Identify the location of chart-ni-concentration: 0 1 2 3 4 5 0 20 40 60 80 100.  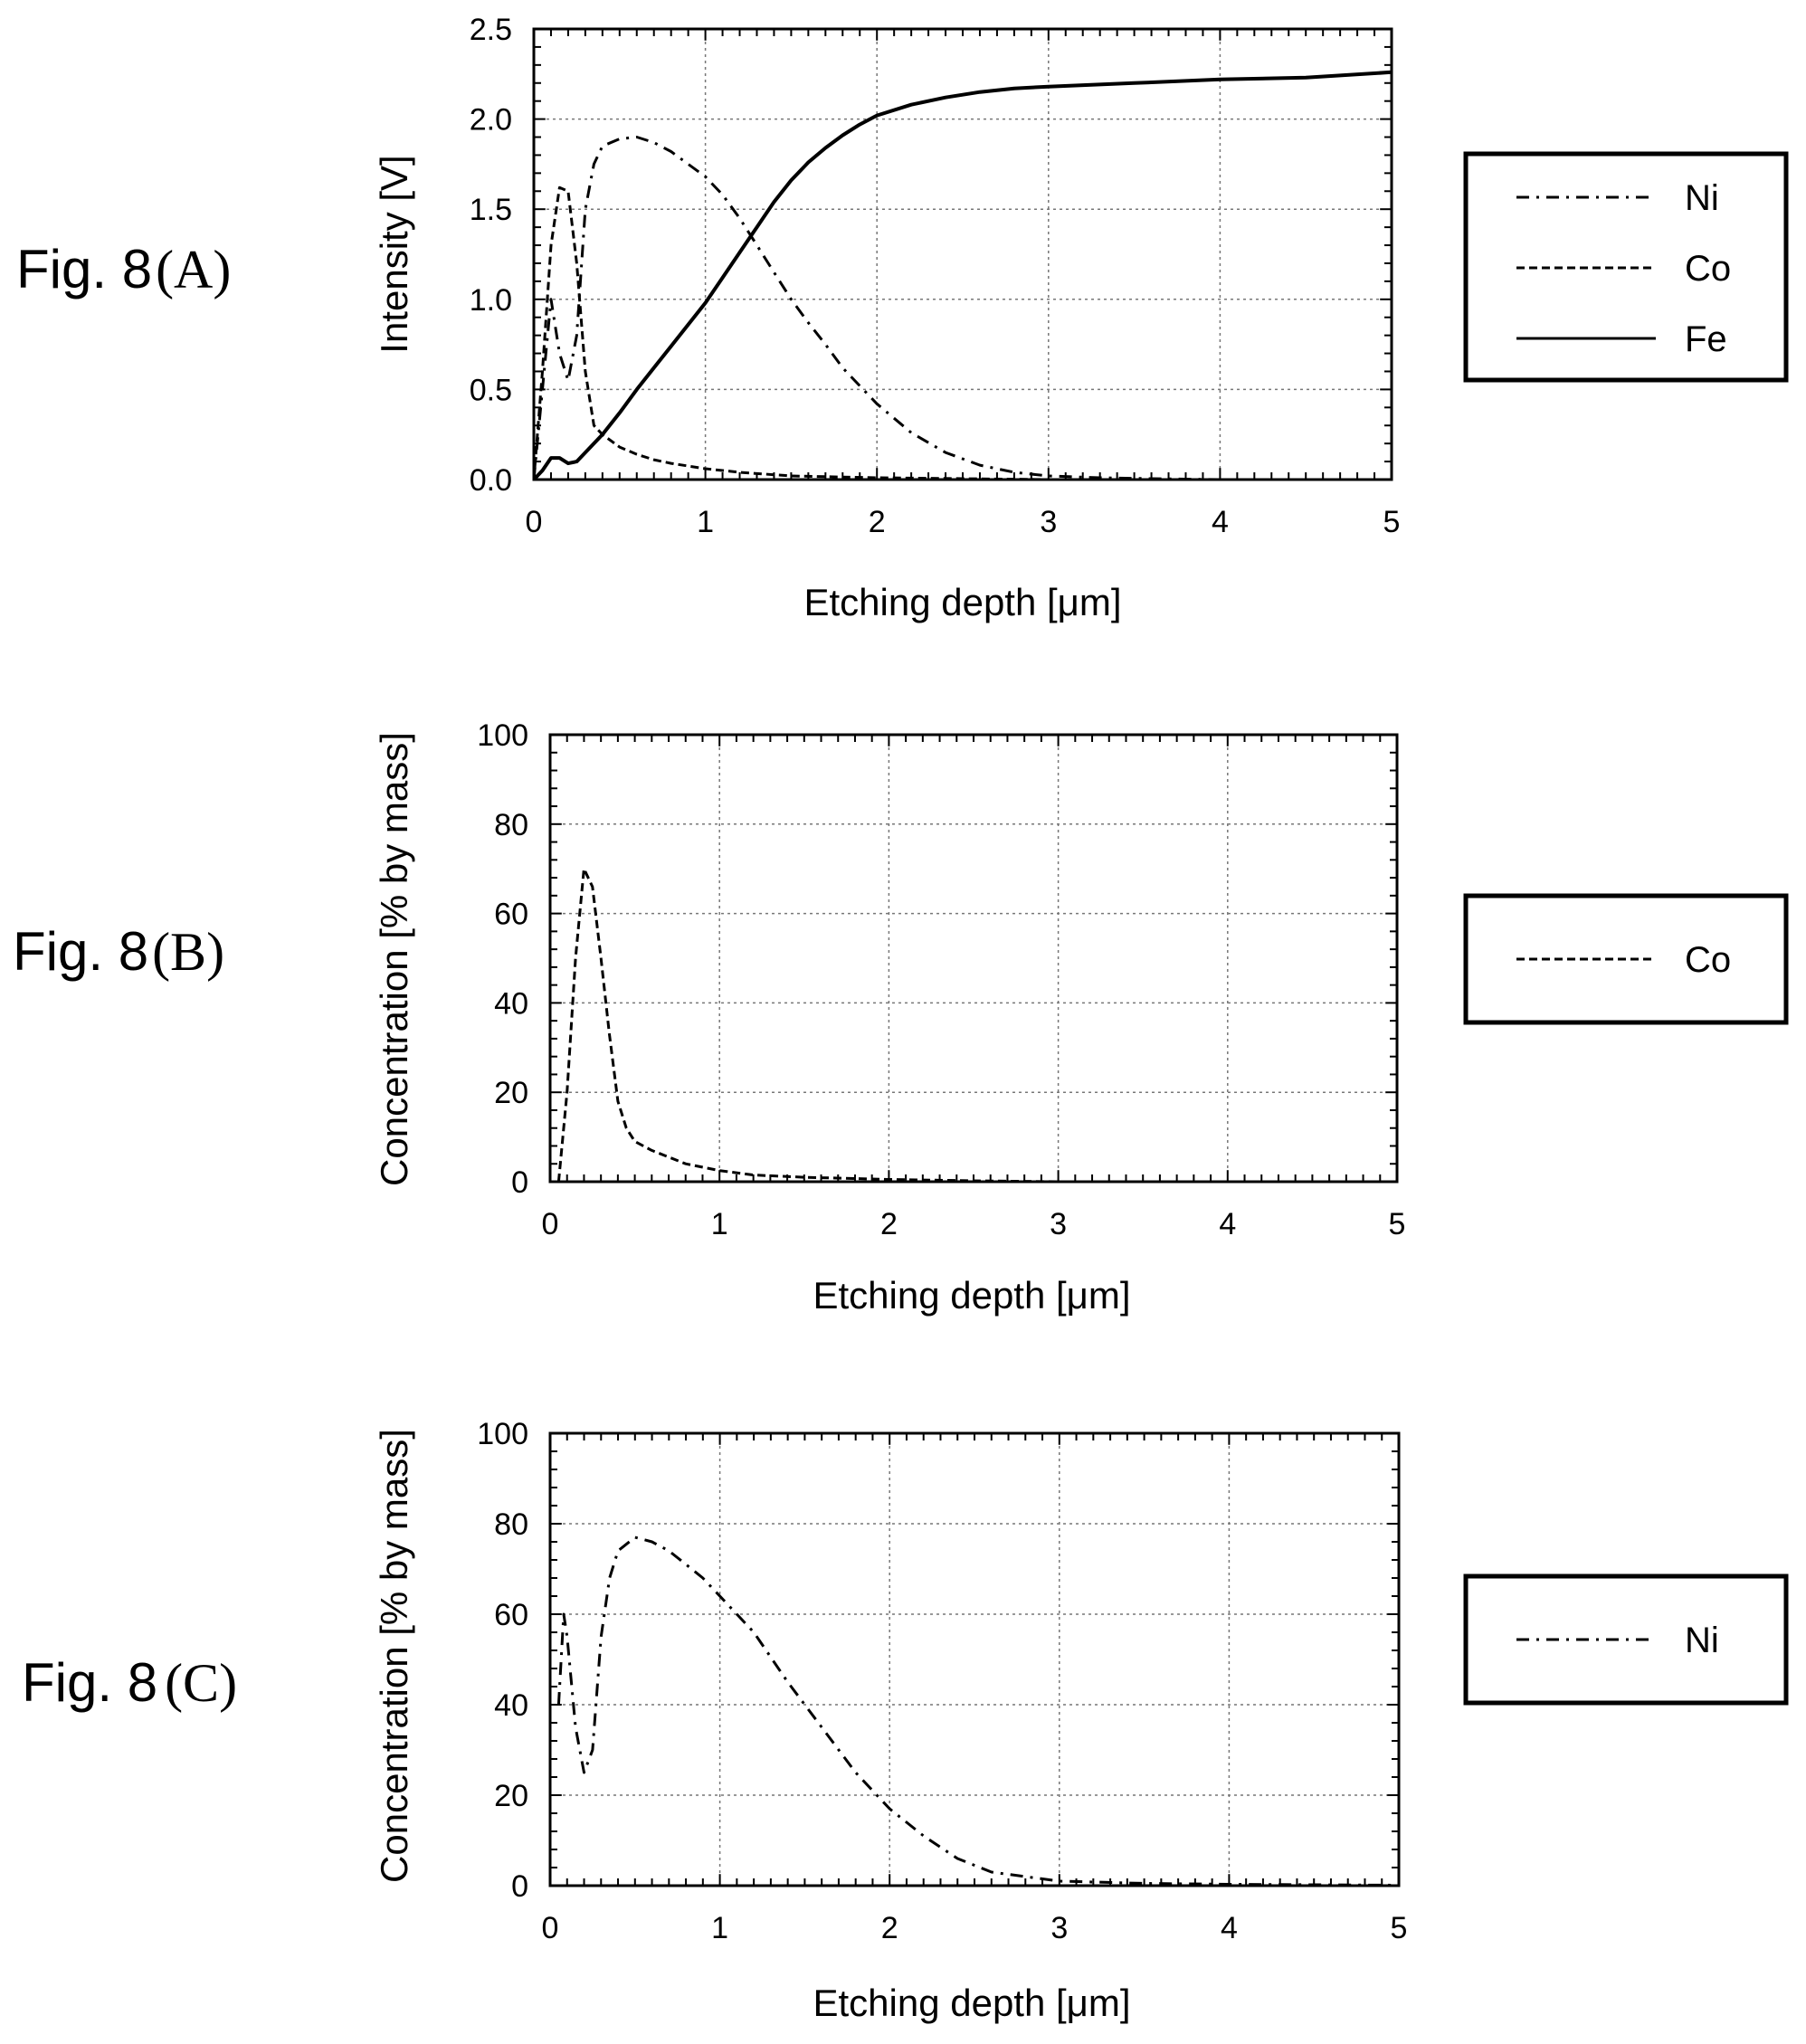
(942, 1681).